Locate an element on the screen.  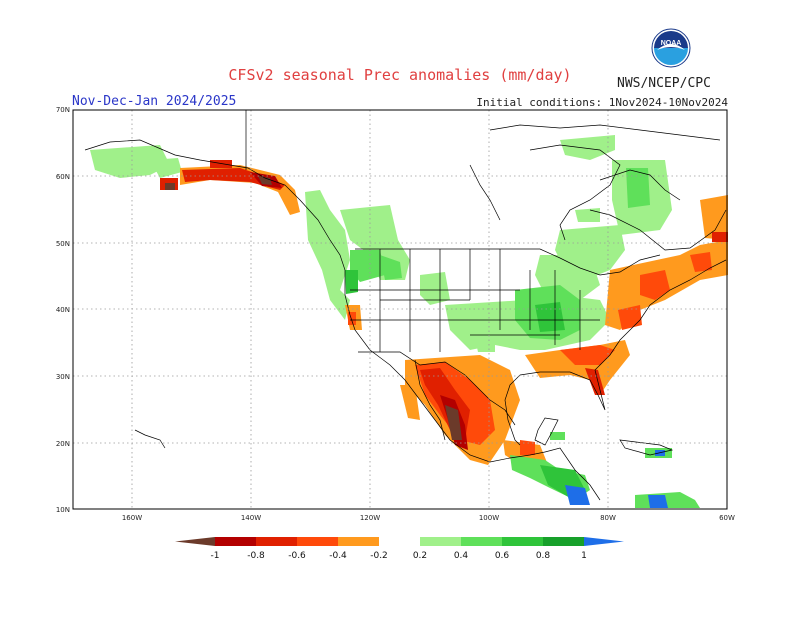
lat-label: 30N is located at coordinates (63, 377).